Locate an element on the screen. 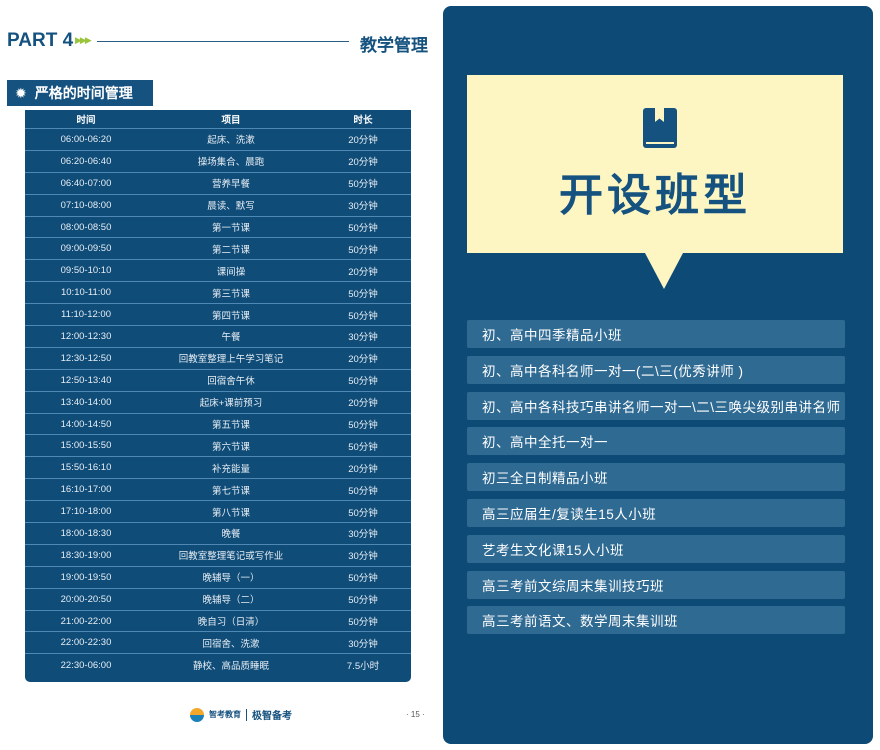  table-row: 14:00-14:50 第五节课 50分钟 is located at coordinates (218, 425).